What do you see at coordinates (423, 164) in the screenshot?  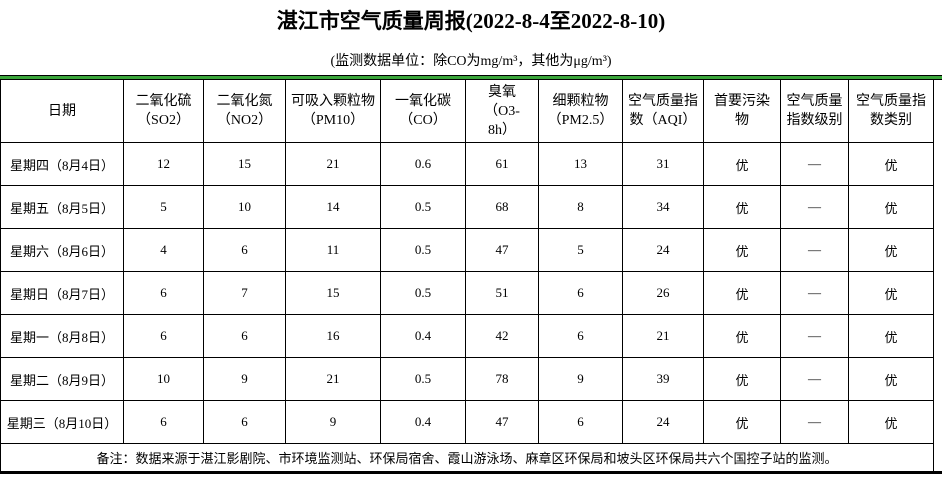 I see `value-cell: 0.6` at bounding box center [423, 164].